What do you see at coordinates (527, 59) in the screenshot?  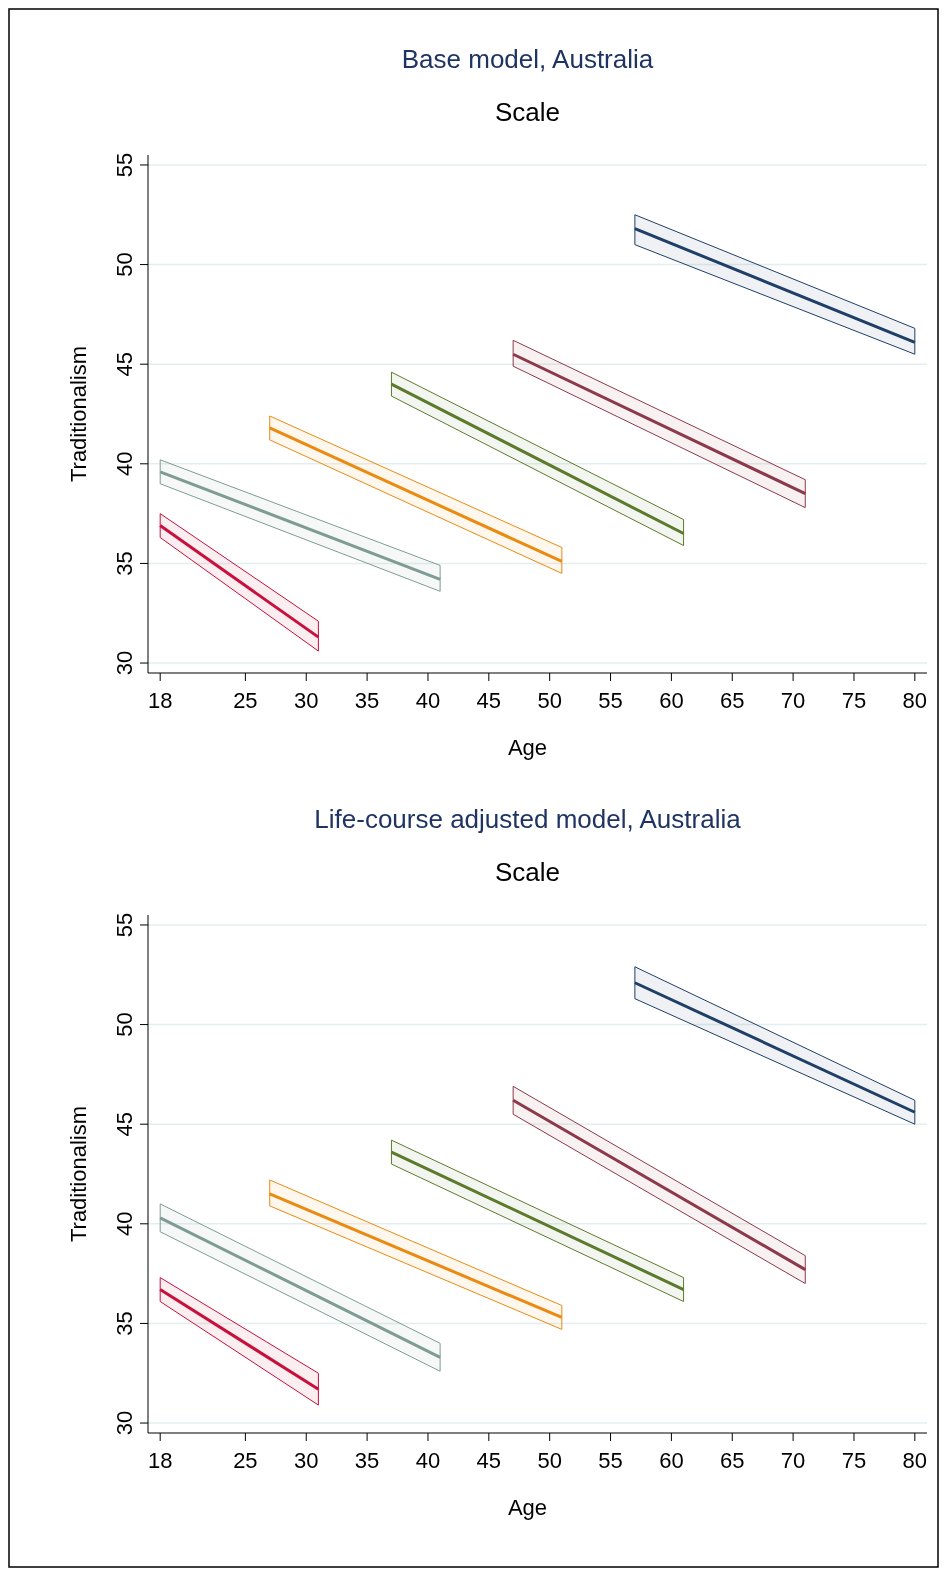 I see `chart-title: Base model, Australia` at bounding box center [527, 59].